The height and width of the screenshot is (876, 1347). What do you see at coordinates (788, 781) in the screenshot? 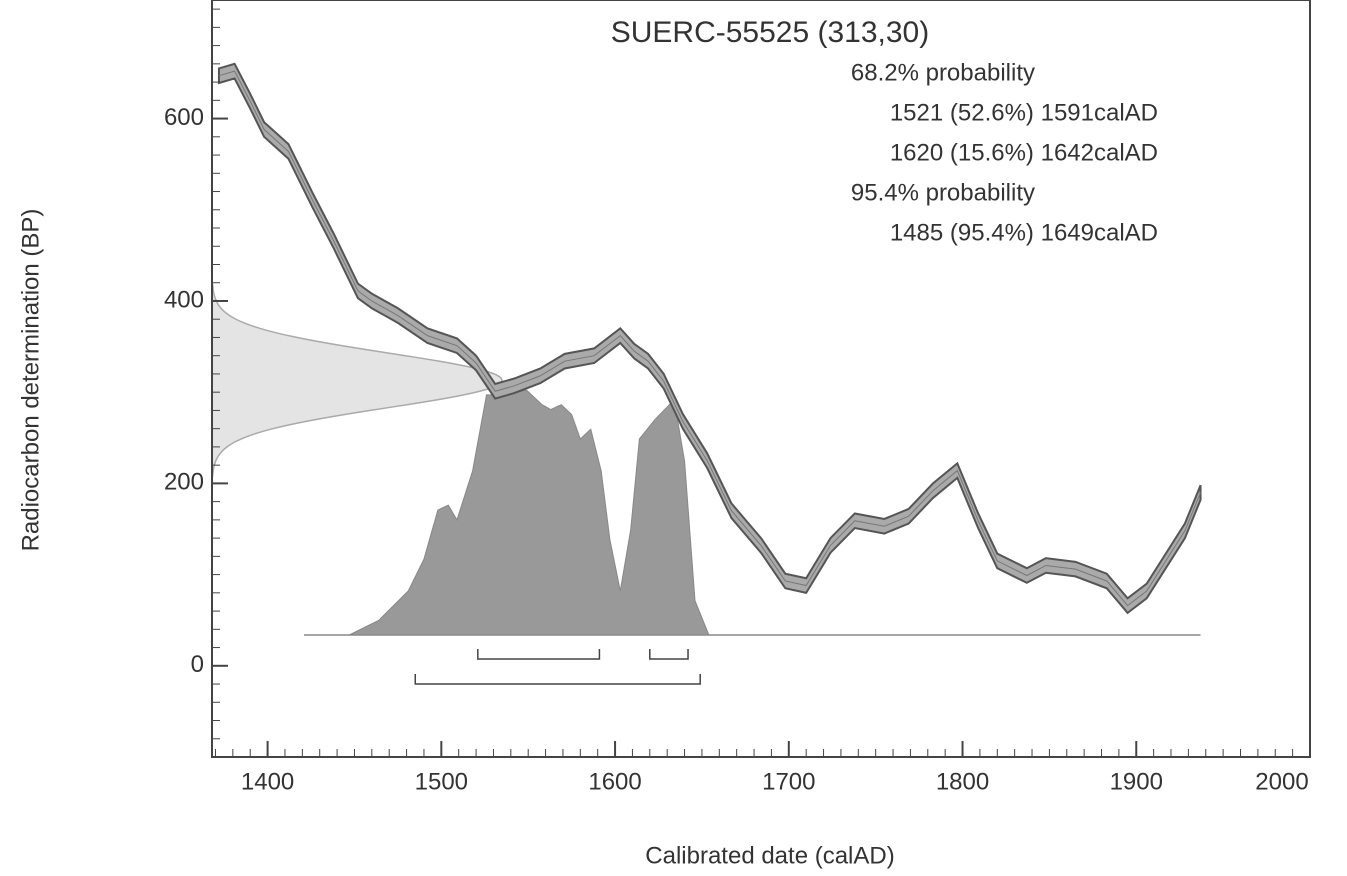
I see `x-tick-label: 1700` at bounding box center [788, 781].